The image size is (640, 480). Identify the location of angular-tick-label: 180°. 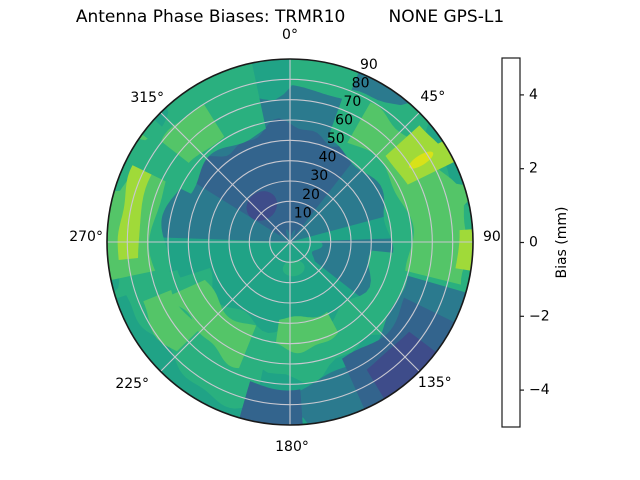
(292, 447).